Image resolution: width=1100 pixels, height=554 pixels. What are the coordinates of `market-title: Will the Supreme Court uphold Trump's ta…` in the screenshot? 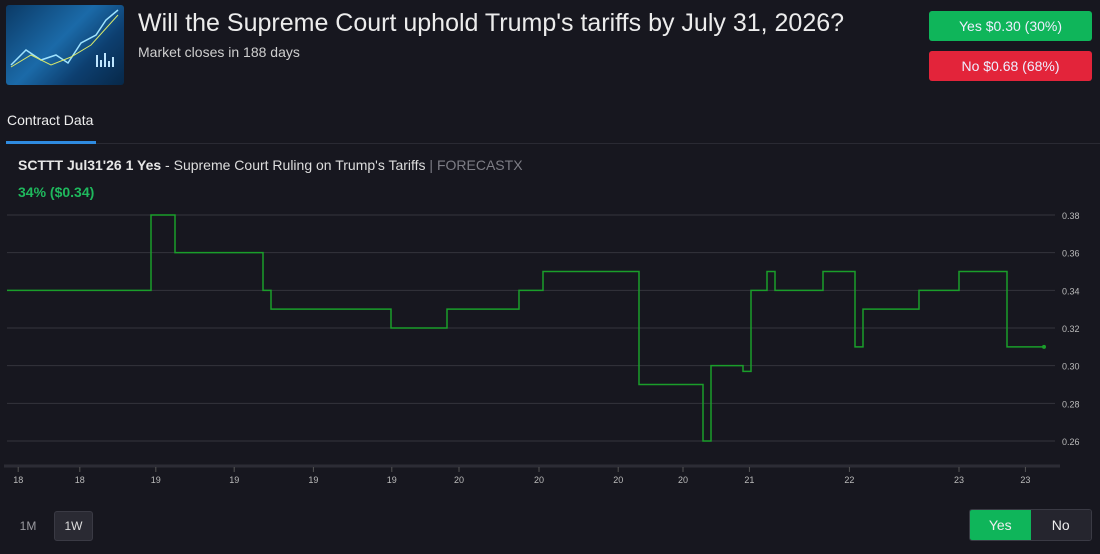 It's located at (491, 23).